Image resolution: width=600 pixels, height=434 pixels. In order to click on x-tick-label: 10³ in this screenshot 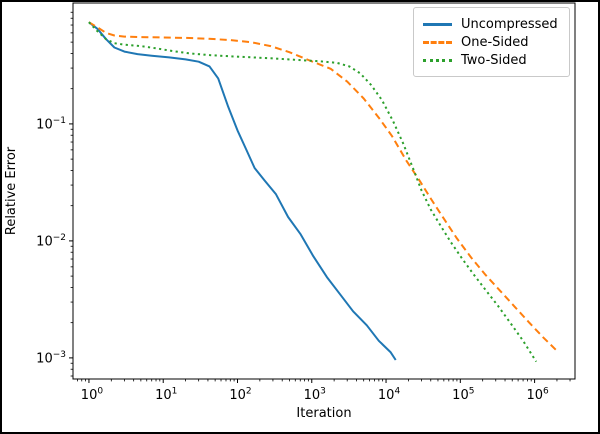, I will do `click(315, 395)`.